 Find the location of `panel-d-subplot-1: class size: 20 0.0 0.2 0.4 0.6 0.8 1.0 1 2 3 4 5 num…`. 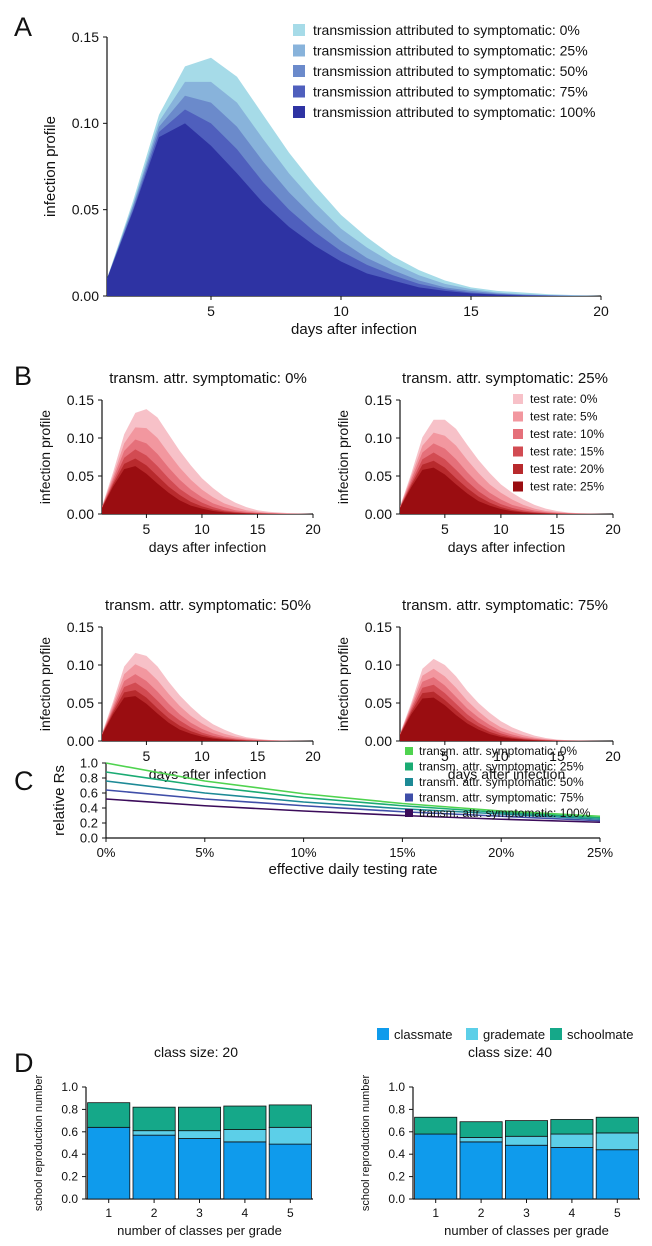

panel-d-subplot-1: class size: 20 0.0 0.2 0.4 0.6 0.8 1.0 1 2 3 4 5 num… is located at coordinates (173, 1141).